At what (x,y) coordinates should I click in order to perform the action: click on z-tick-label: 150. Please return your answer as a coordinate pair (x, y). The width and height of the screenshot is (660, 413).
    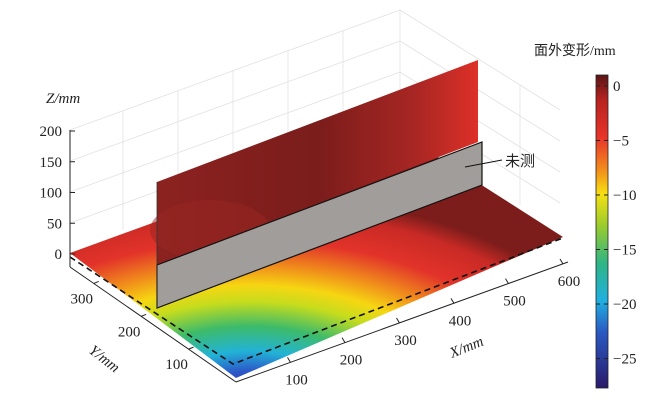
    Looking at the image, I should click on (51, 163).